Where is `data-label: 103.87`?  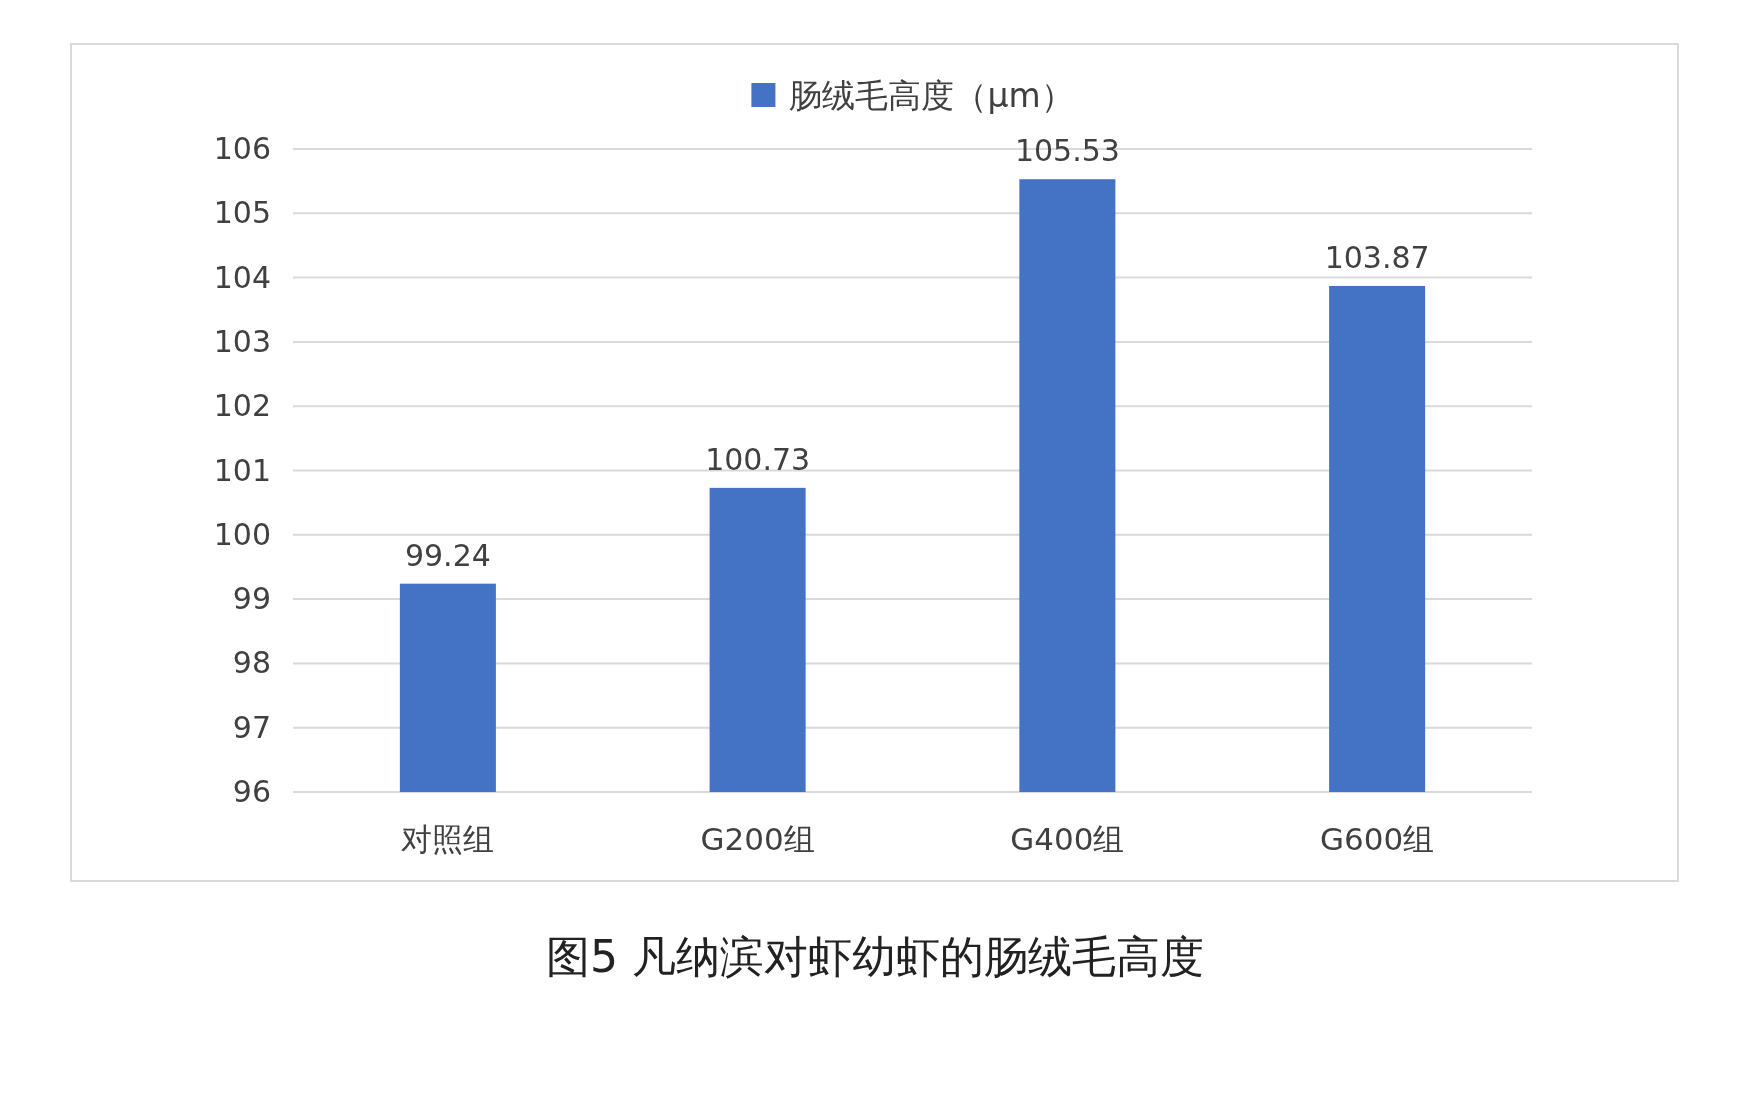 data-label: 103.87 is located at coordinates (1377, 257).